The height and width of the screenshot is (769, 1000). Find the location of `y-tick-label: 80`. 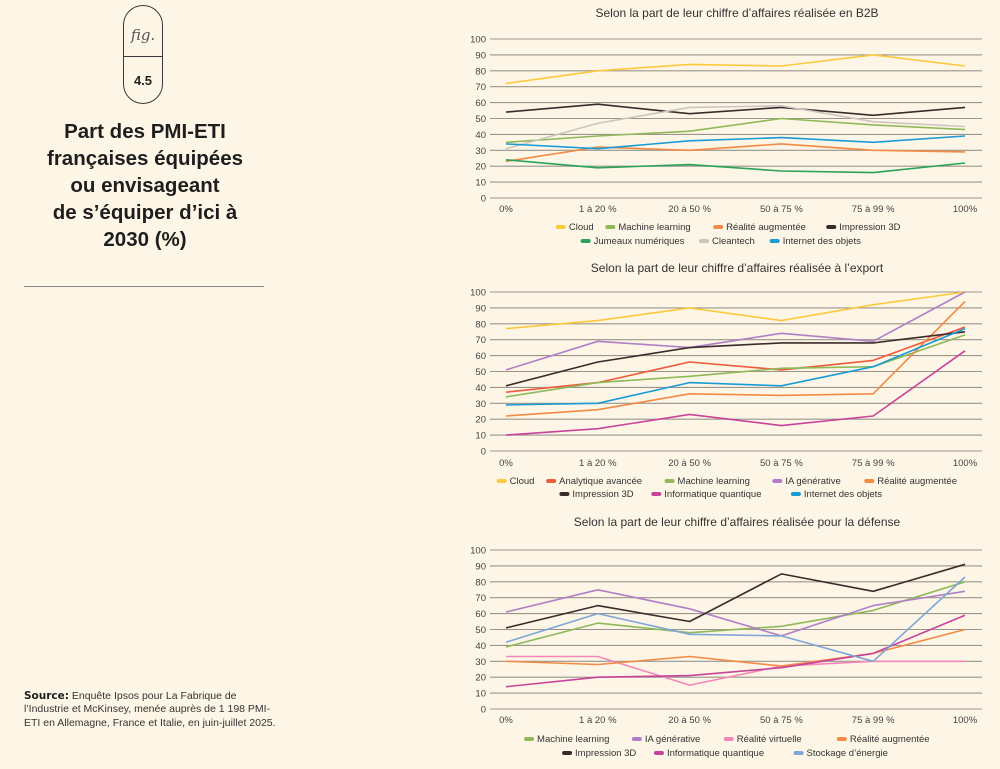

y-tick-label: 80 is located at coordinates (480, 582).